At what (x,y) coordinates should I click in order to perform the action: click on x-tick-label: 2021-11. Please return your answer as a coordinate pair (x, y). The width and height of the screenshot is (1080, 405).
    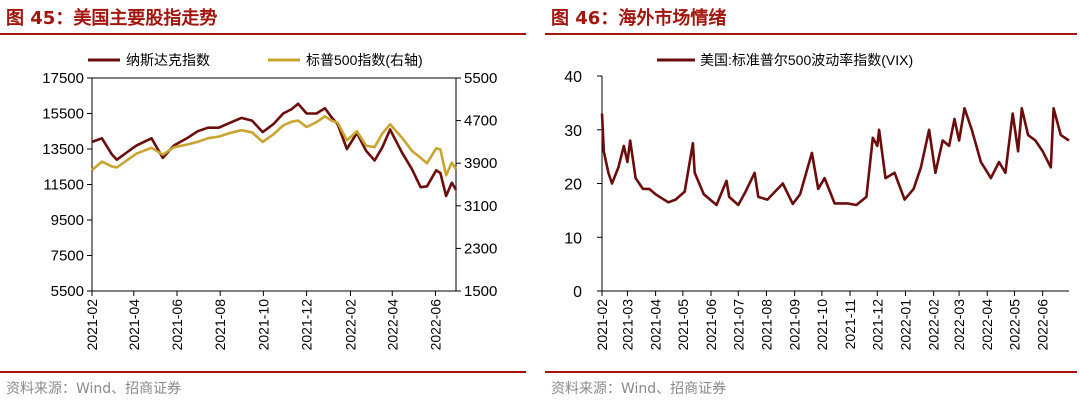
    Looking at the image, I should click on (850, 324).